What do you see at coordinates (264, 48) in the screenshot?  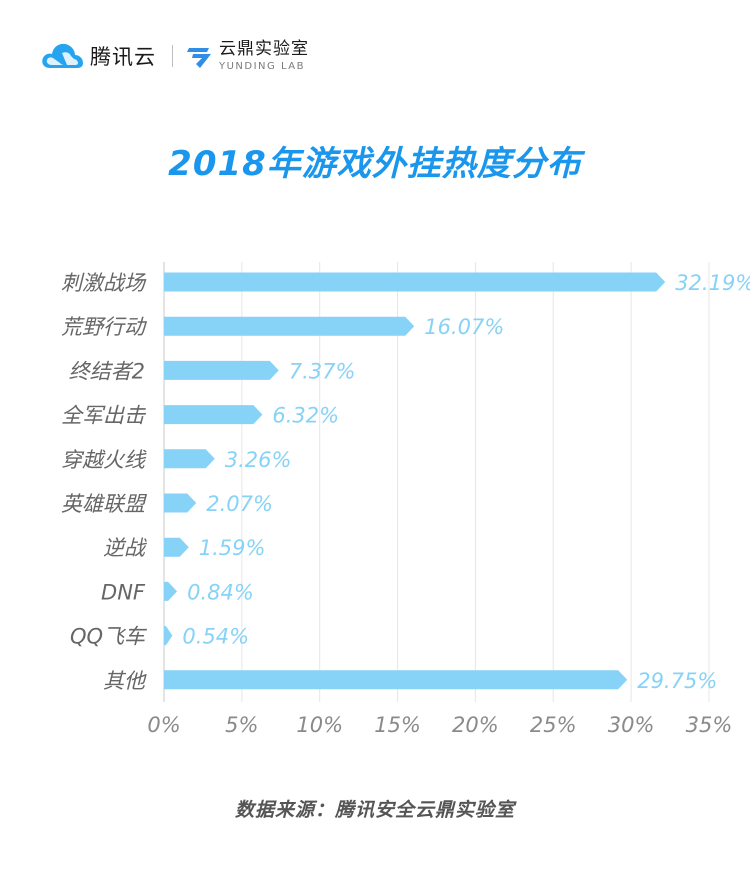 I see `lab-name-cn: 云鼎实验室` at bounding box center [264, 48].